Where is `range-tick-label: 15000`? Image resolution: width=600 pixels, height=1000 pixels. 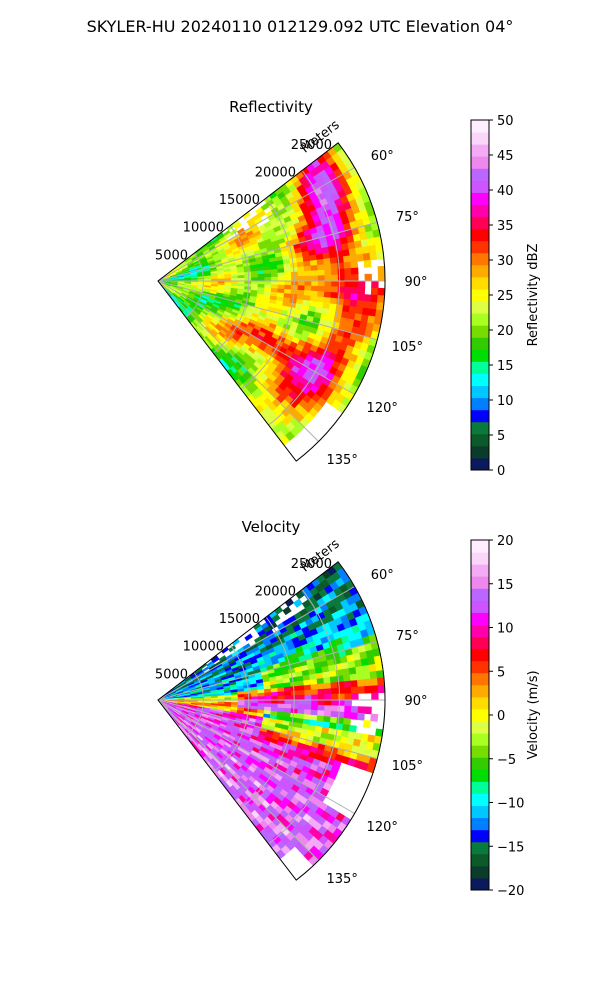 range-tick-label: 15000 is located at coordinates (239, 200).